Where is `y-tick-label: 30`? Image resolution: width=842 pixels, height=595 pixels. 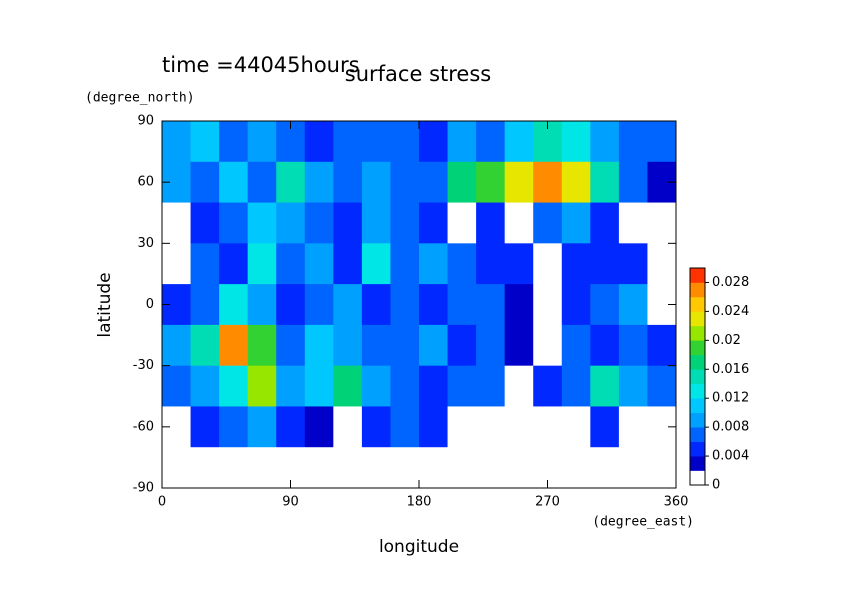 y-tick-label: 30 is located at coordinates (145, 243).